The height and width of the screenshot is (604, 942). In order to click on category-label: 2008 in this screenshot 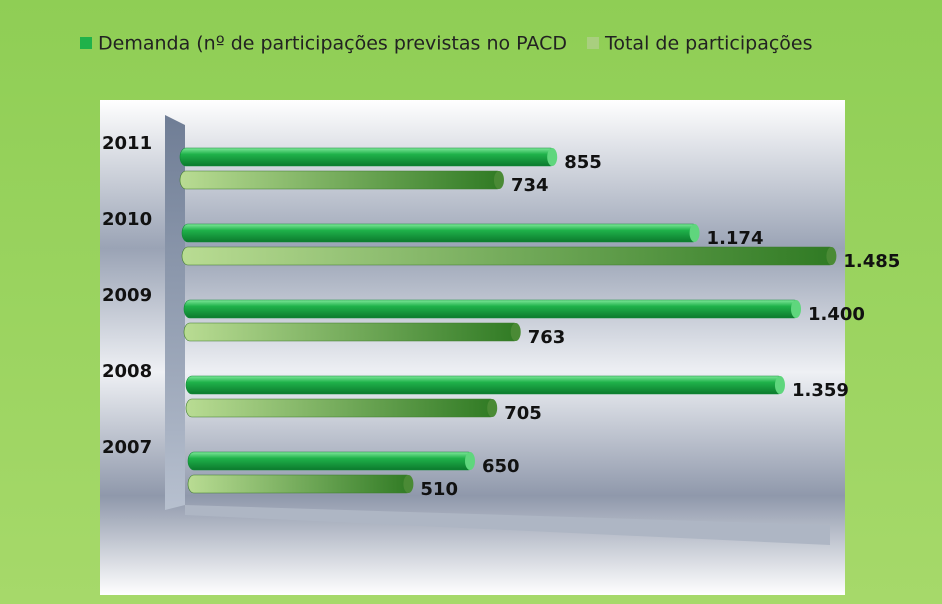, I will do `click(127, 371)`.